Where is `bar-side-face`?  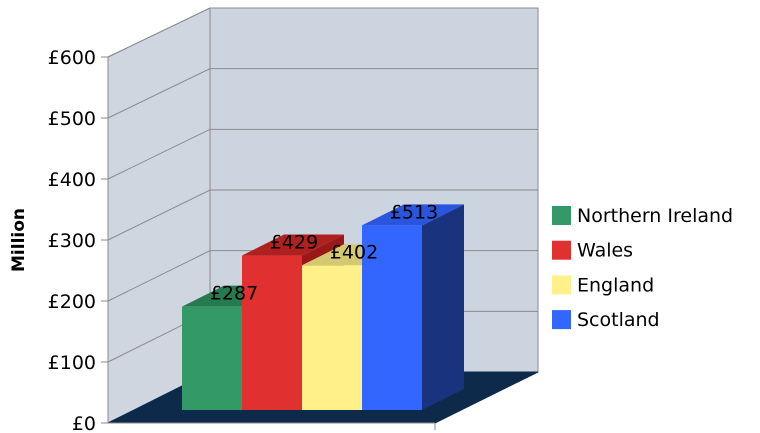 bar-side-face is located at coordinates (443, 307).